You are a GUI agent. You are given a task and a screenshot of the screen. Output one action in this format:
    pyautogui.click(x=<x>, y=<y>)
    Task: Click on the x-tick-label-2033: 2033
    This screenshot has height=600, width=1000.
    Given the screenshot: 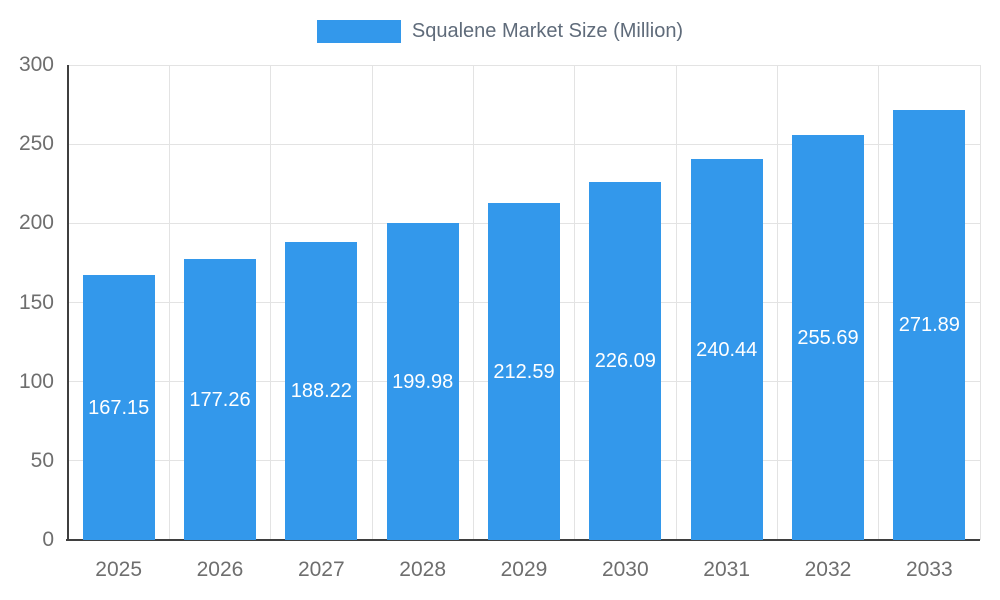 What is the action you would take?
    pyautogui.click(x=929, y=569)
    